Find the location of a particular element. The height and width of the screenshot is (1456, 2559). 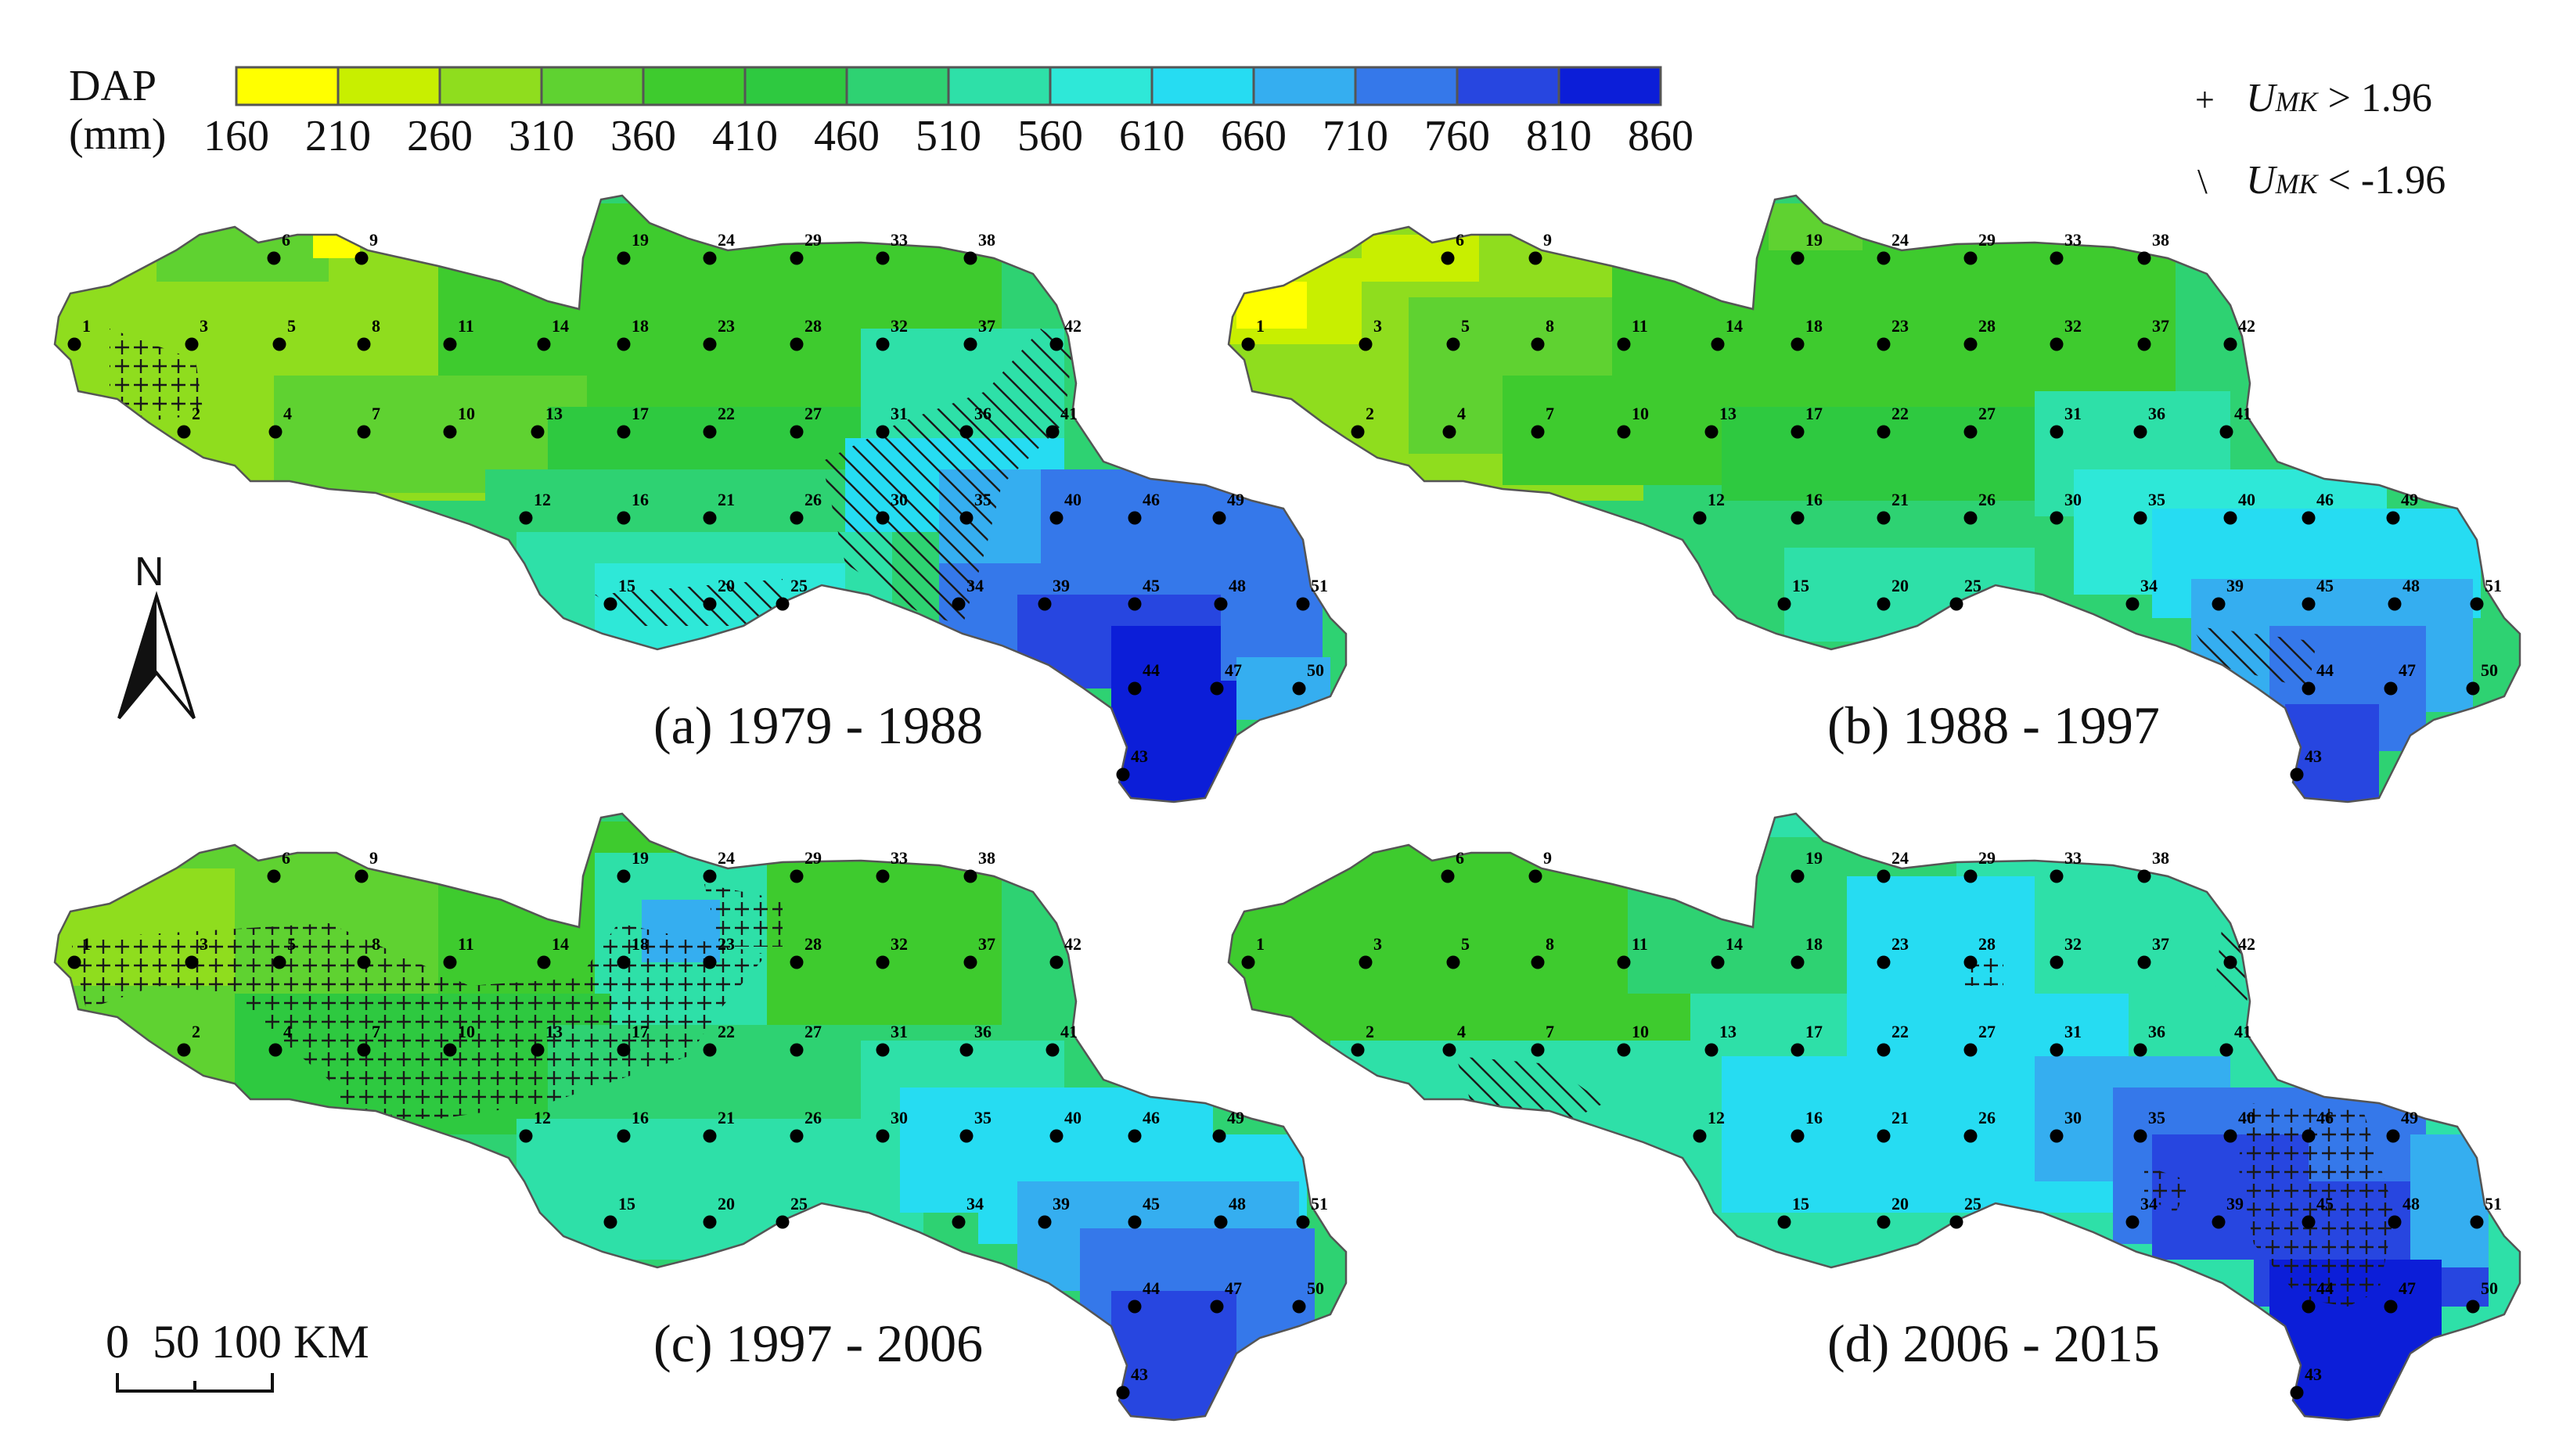

station-label: 32 is located at coordinates (900, 326).